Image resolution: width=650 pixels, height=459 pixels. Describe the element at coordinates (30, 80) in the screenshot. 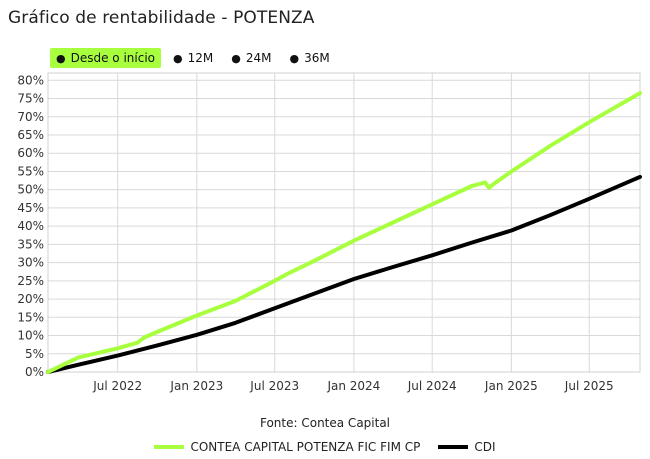

I see `y-tick-label: 80%` at that location.